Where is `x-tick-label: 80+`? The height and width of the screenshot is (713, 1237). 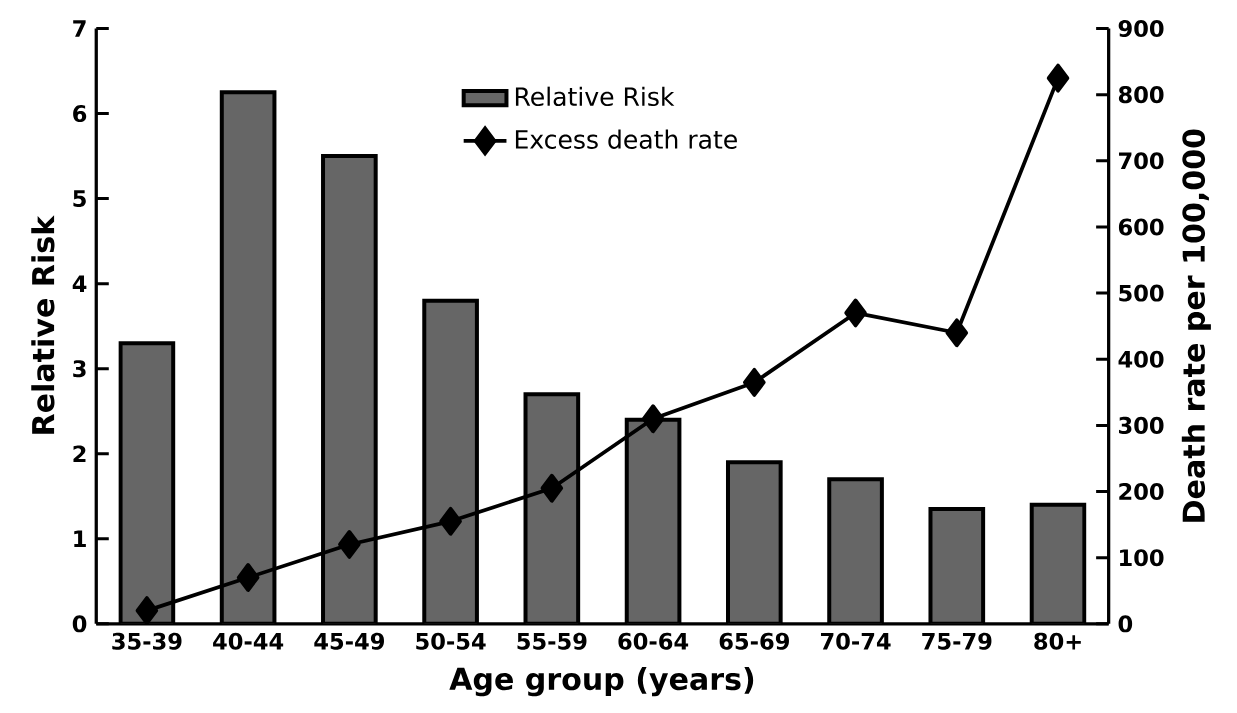 x-tick-label: 80+ is located at coordinates (1057, 641).